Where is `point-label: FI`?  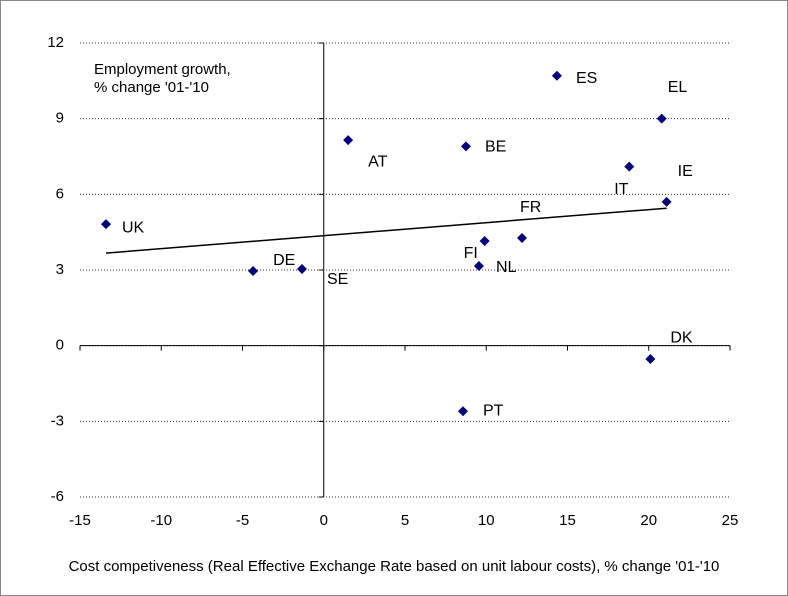 point-label: FI is located at coordinates (471, 253).